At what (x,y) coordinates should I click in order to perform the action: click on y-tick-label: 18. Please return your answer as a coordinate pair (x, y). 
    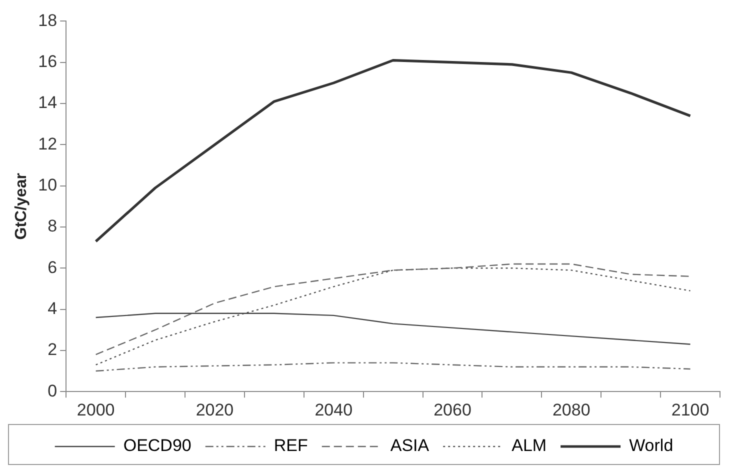
    Looking at the image, I should click on (48, 20).